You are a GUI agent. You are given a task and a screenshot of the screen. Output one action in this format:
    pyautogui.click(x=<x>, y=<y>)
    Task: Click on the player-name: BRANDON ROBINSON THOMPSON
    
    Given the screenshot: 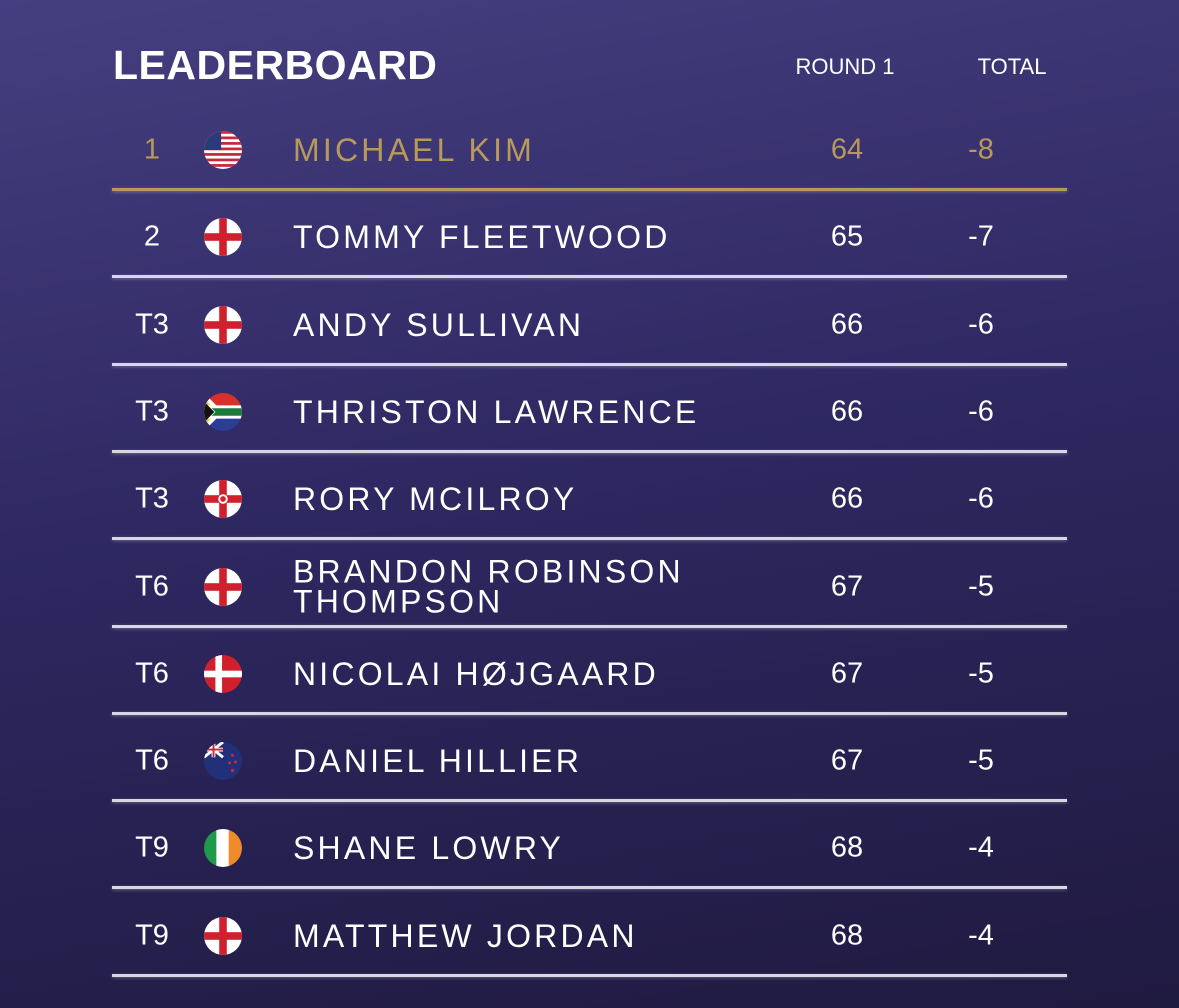 What is the action you would take?
    pyautogui.click(x=488, y=586)
    